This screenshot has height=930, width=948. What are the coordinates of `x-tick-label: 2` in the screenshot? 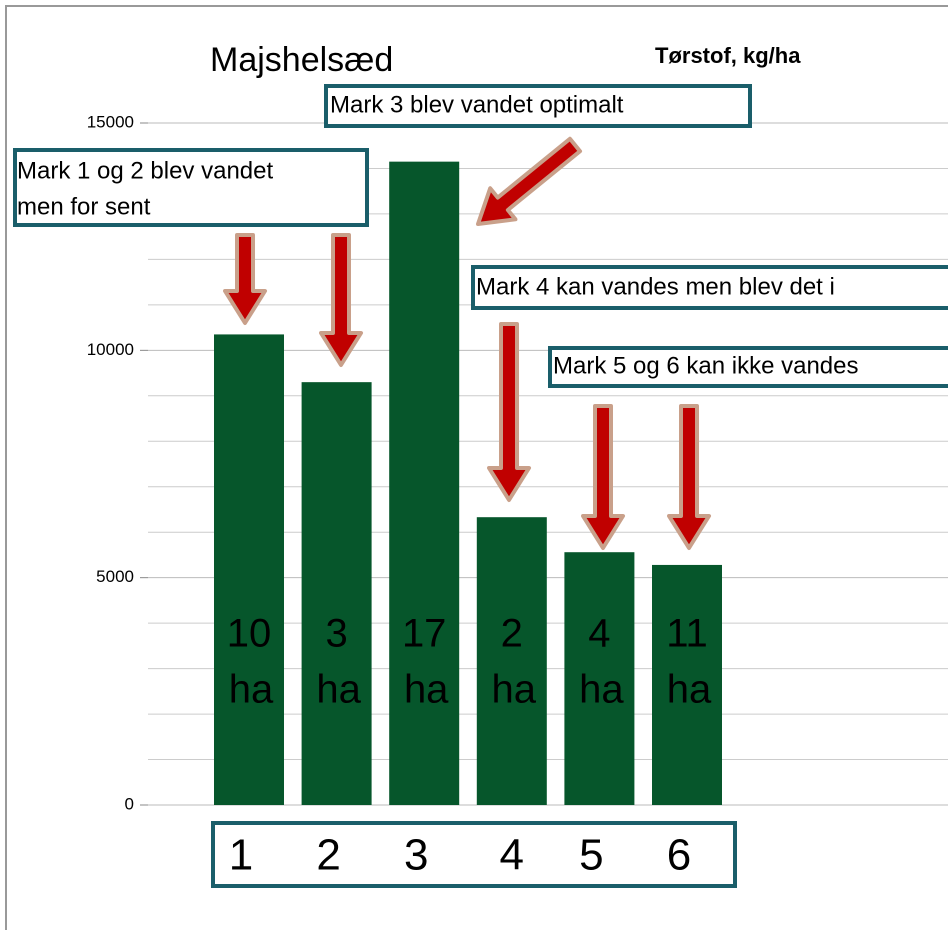 It's located at (328, 855).